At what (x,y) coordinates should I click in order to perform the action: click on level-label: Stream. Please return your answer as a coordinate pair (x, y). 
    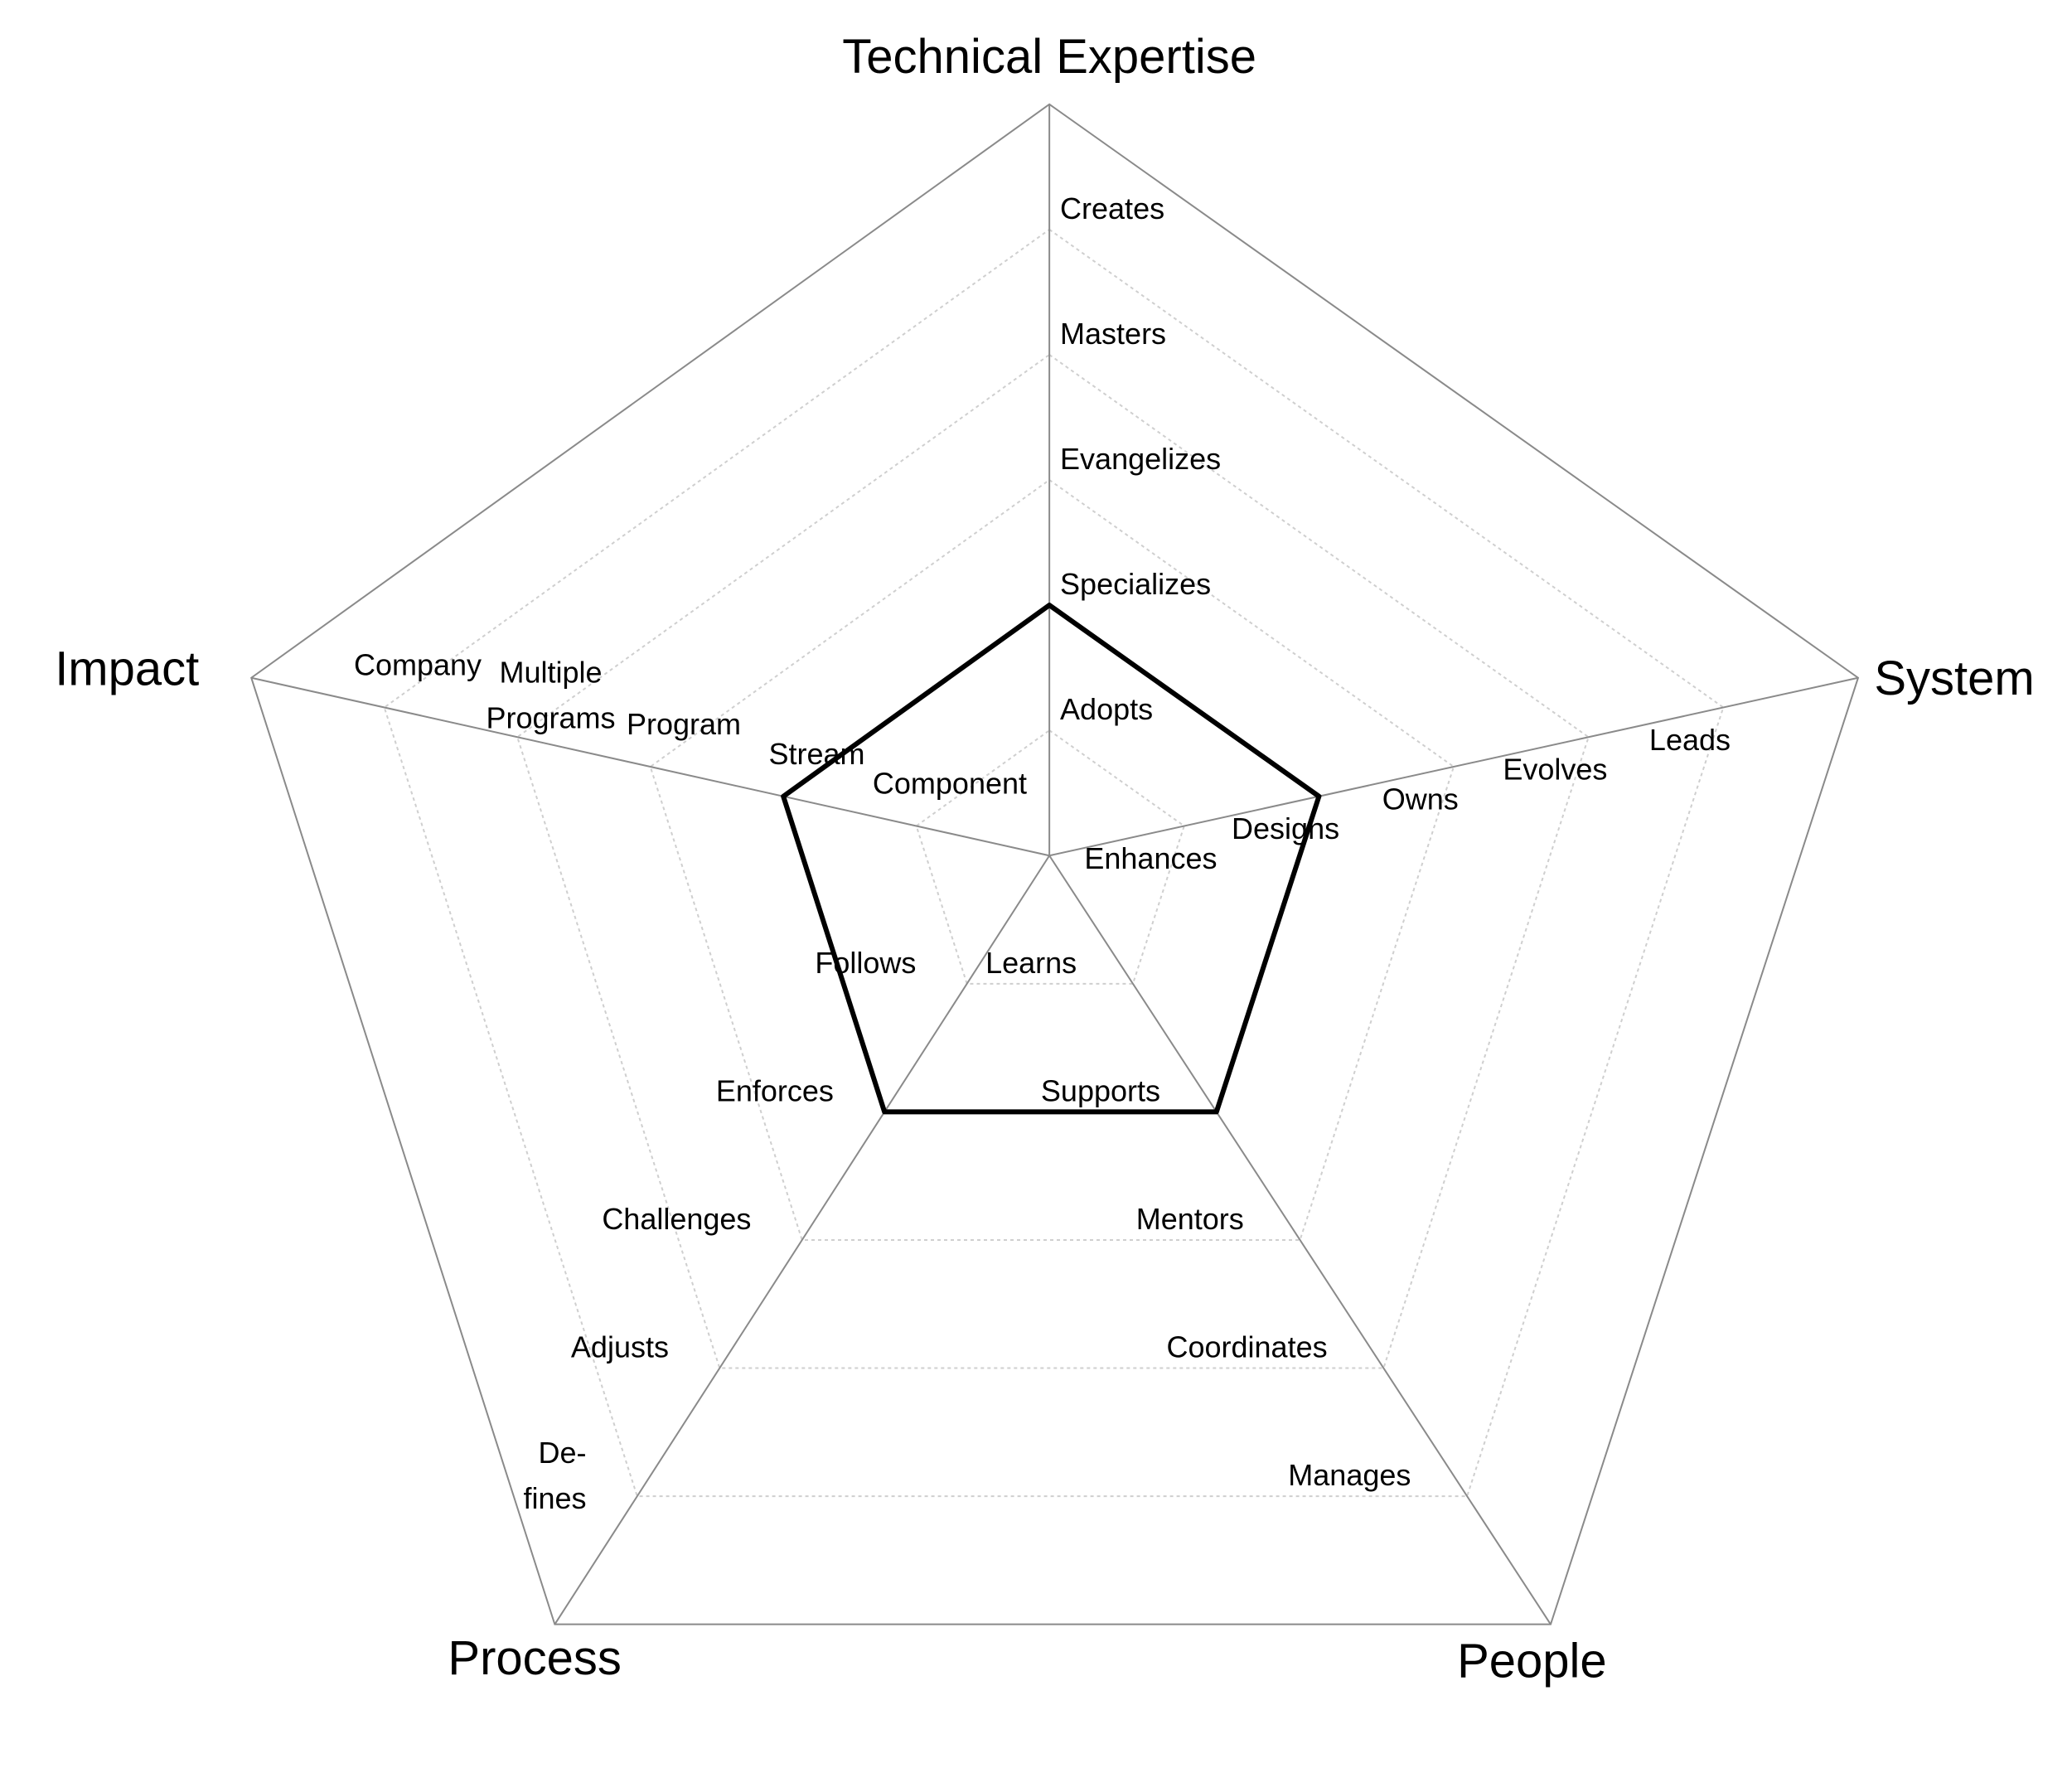
    Looking at the image, I should click on (816, 754).